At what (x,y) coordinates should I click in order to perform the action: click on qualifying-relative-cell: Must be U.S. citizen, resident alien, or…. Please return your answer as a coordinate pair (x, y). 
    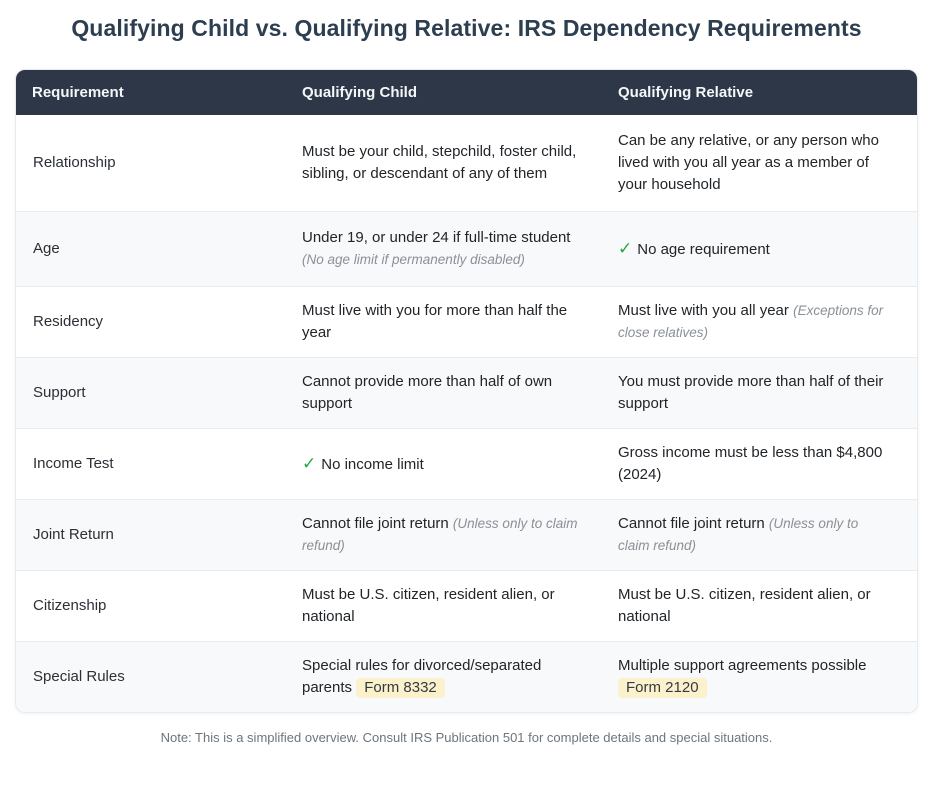
    Looking at the image, I should click on (759, 606).